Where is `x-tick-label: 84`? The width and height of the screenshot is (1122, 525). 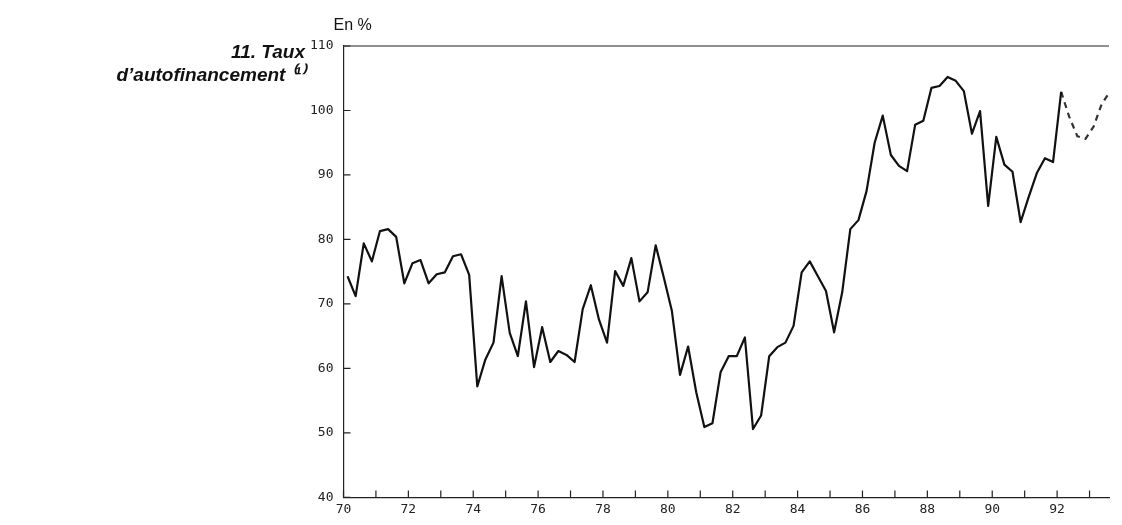
x-tick-label: 84 is located at coordinates (797, 508).